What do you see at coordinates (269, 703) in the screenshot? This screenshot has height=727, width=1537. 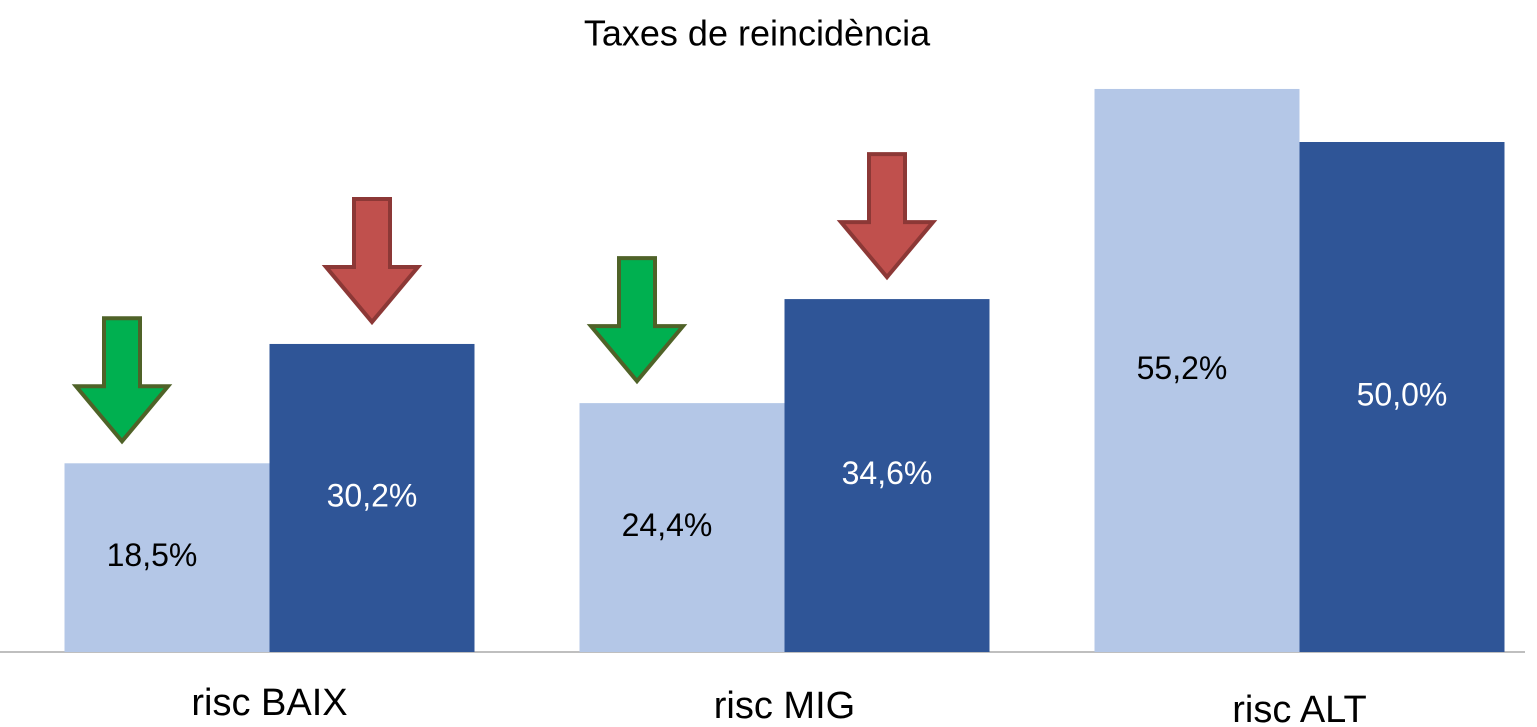 I see `x-tick-label: risc BAIX` at bounding box center [269, 703].